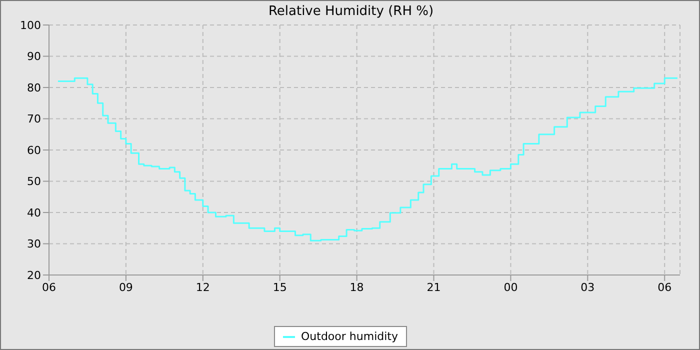 The height and width of the screenshot is (350, 700). Describe the element at coordinates (203, 287) in the screenshot. I see `x-tick-label: 12` at that location.